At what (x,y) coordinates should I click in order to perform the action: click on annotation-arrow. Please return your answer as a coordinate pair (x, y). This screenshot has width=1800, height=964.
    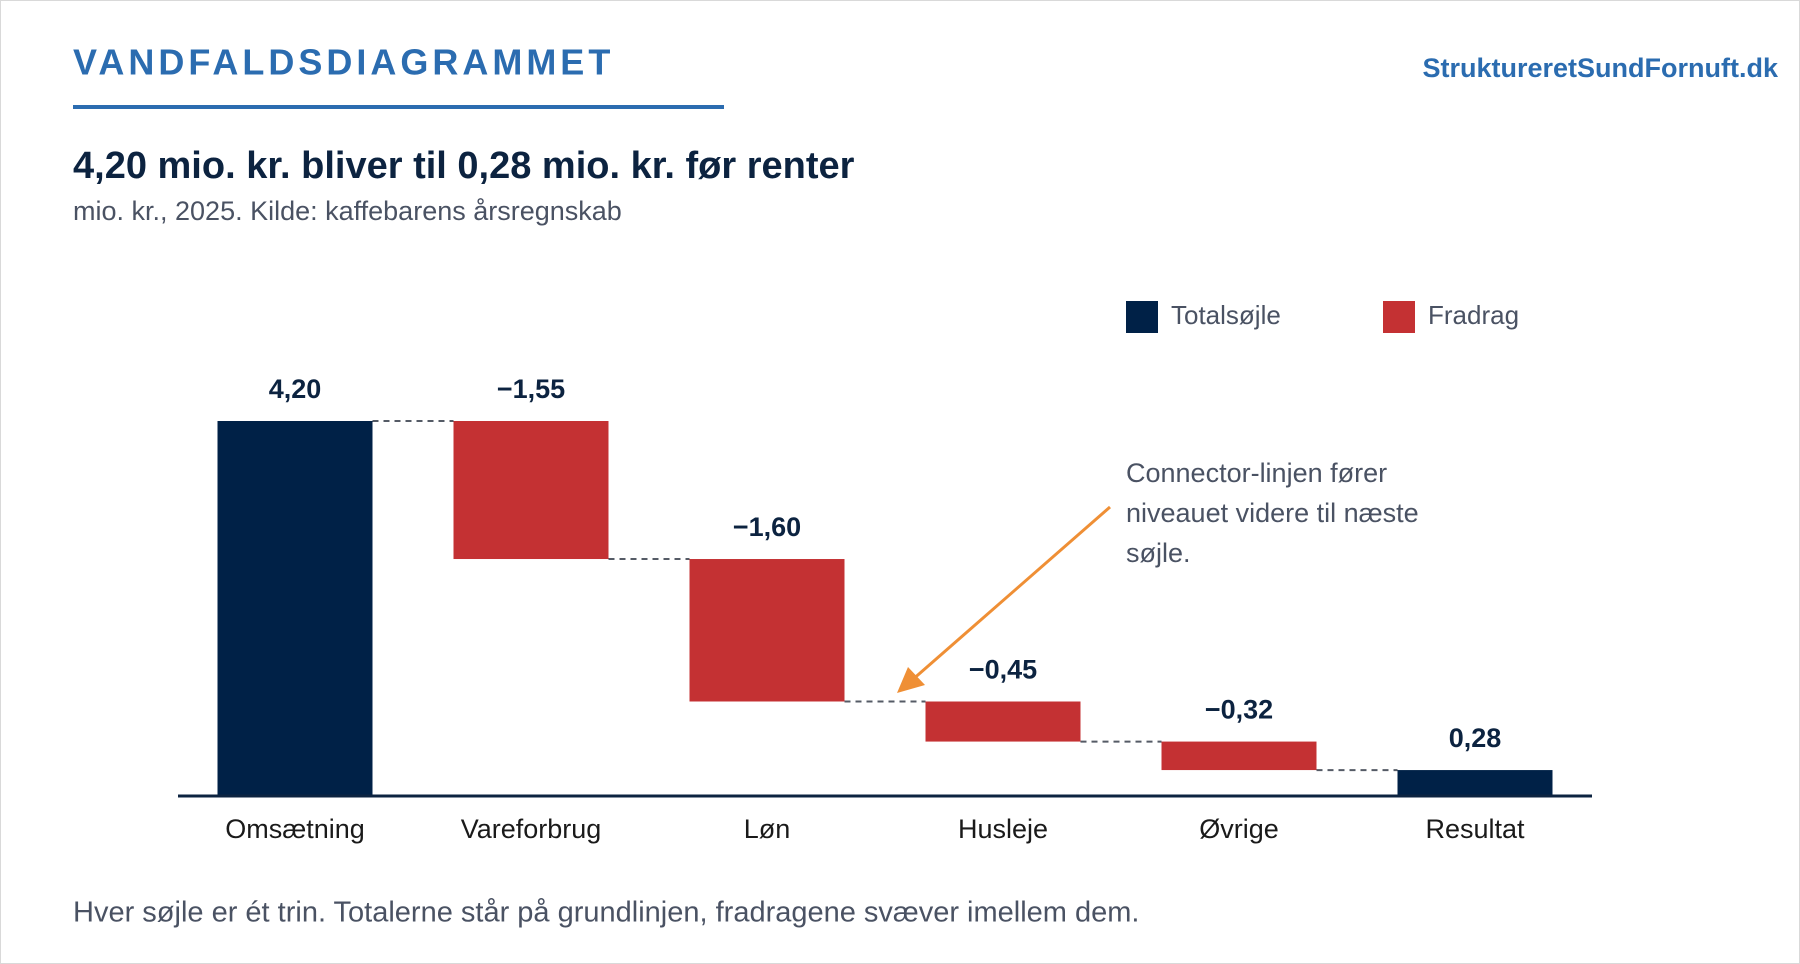
    Looking at the image, I should click on (1010, 594).